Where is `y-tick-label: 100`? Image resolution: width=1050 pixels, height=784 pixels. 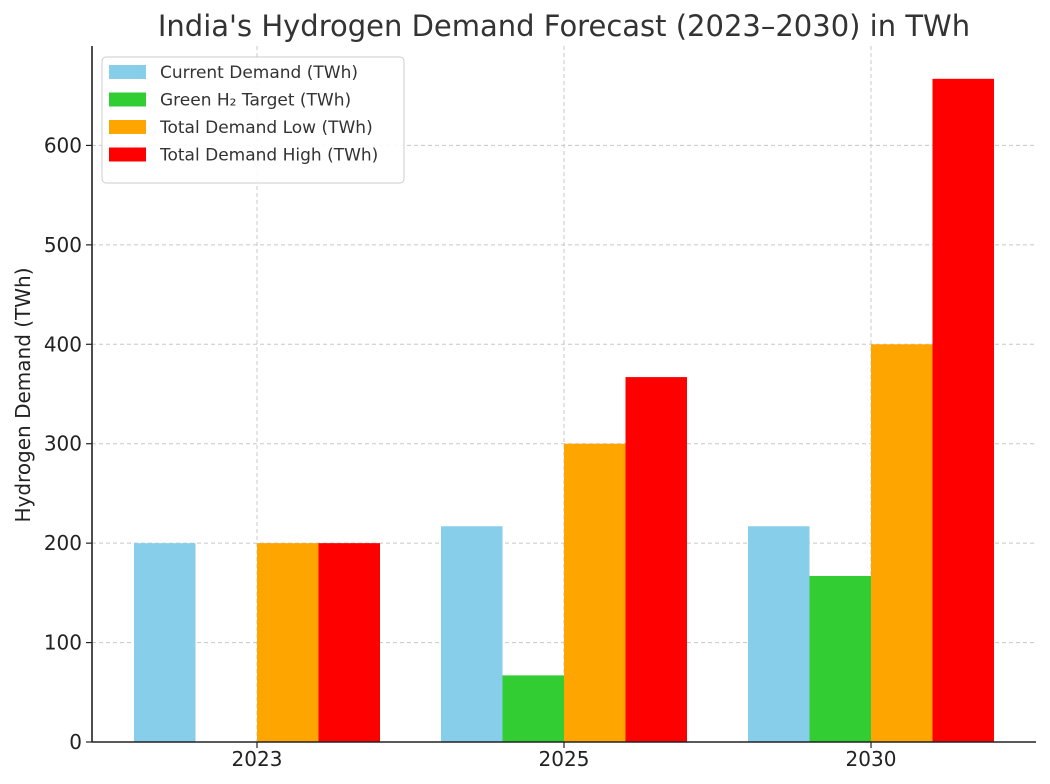 y-tick-label: 100 is located at coordinates (63, 643).